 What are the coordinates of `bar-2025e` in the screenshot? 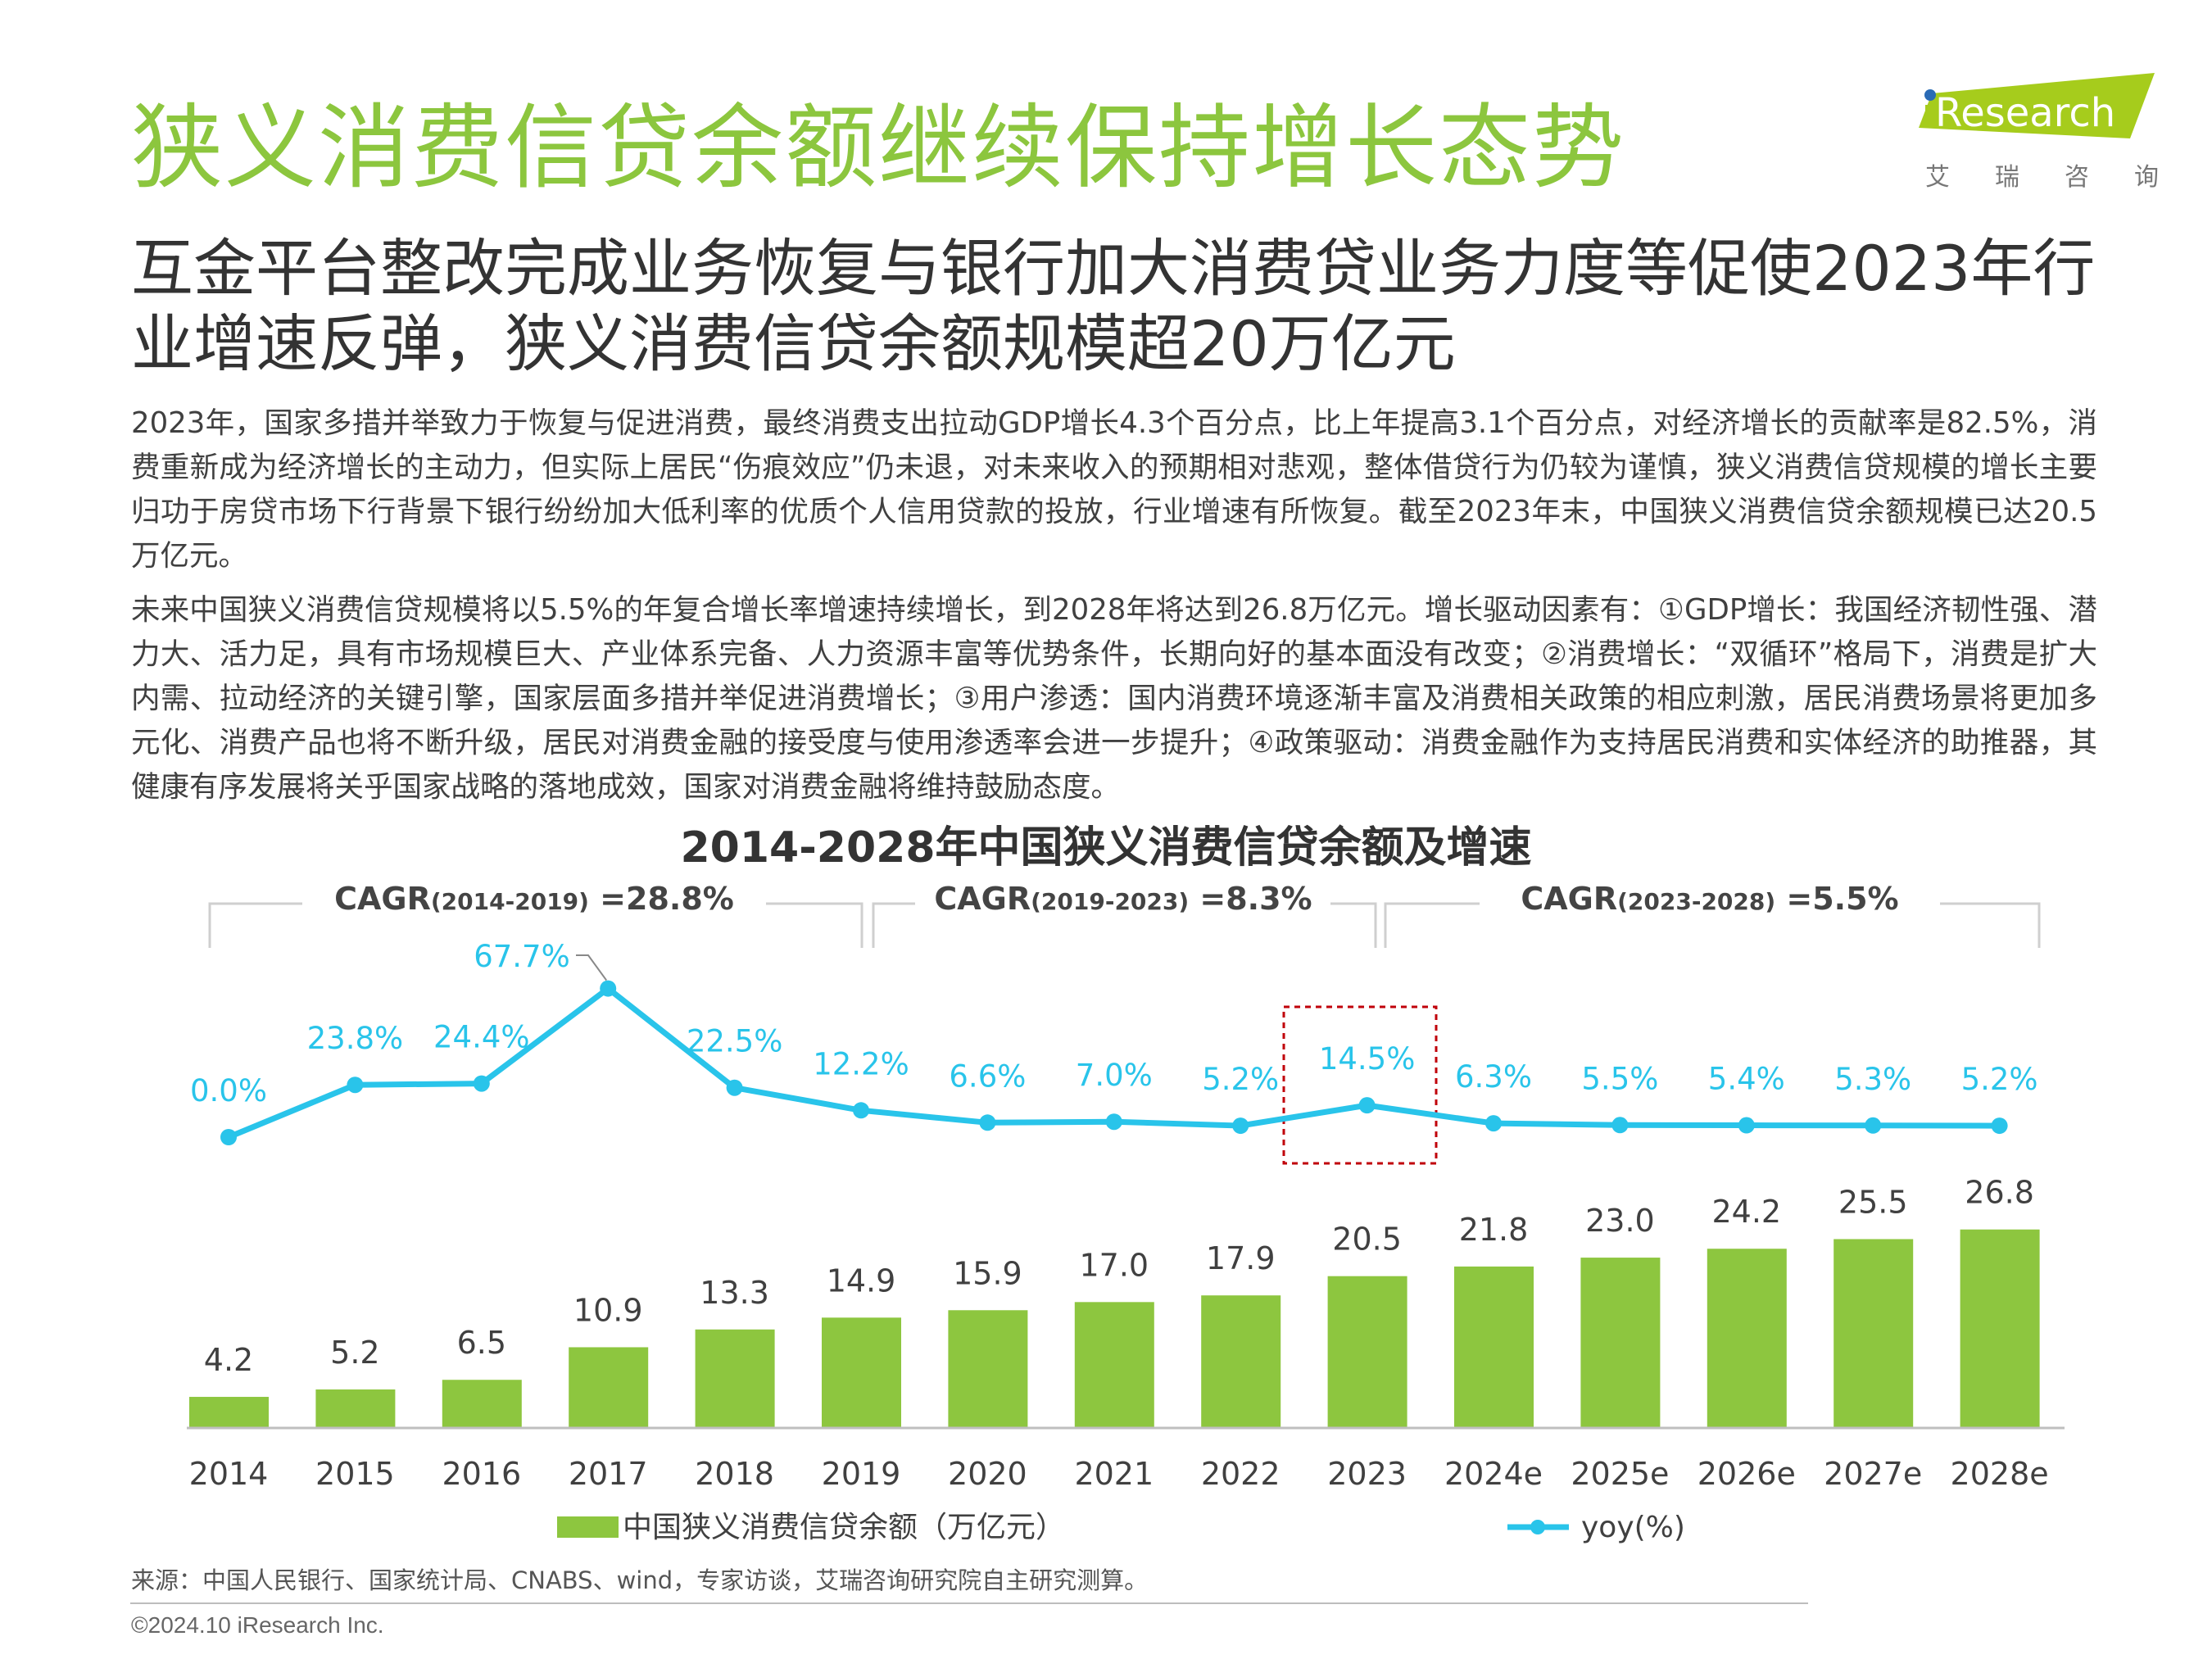 It's located at (1620, 1343).